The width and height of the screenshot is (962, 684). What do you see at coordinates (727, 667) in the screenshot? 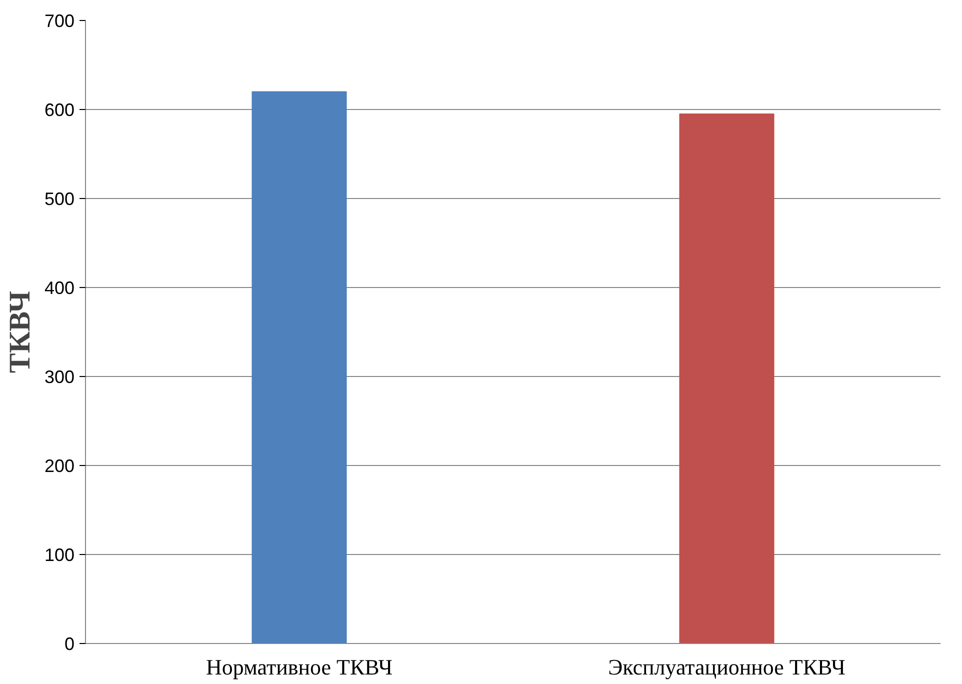
I see `x-tick-label: Эксплуатационное ТКВЧ` at bounding box center [727, 667].